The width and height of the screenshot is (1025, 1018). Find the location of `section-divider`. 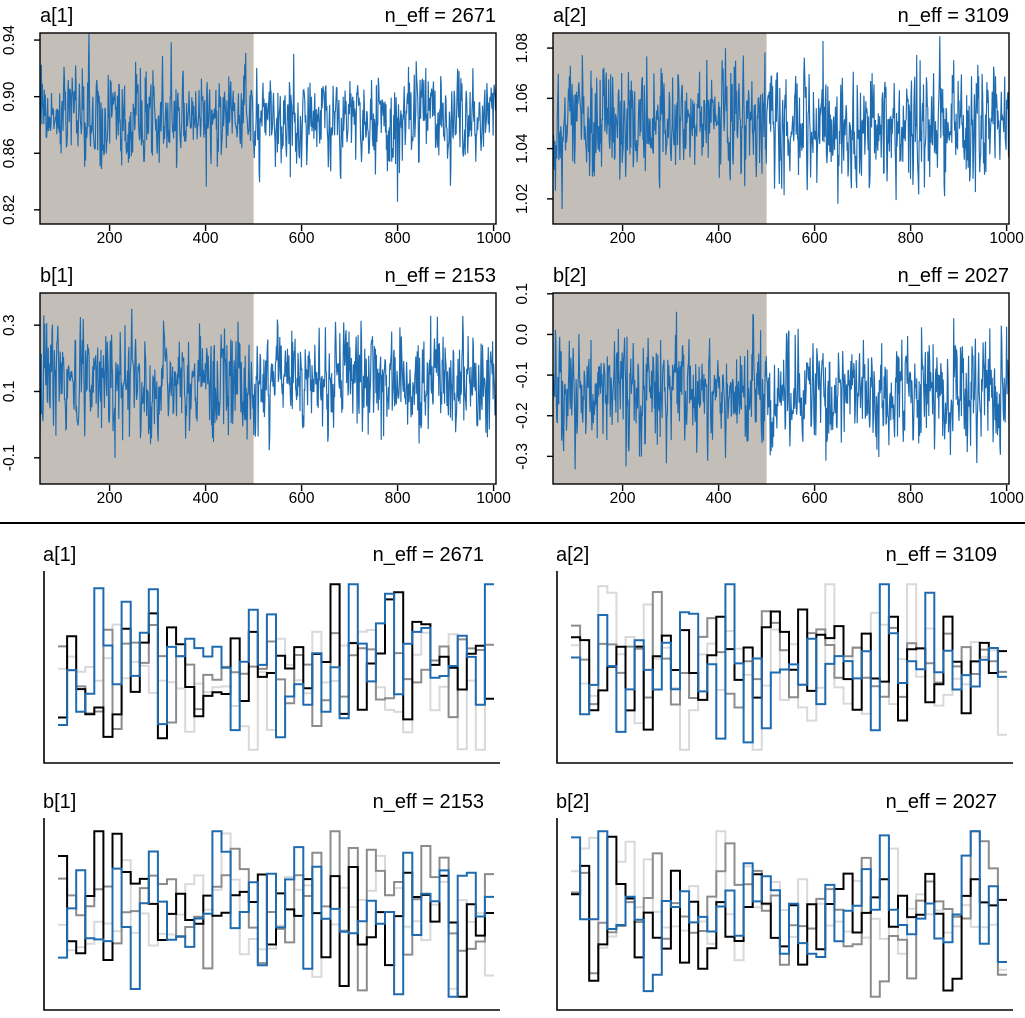

section-divider is located at coordinates (512, 523).